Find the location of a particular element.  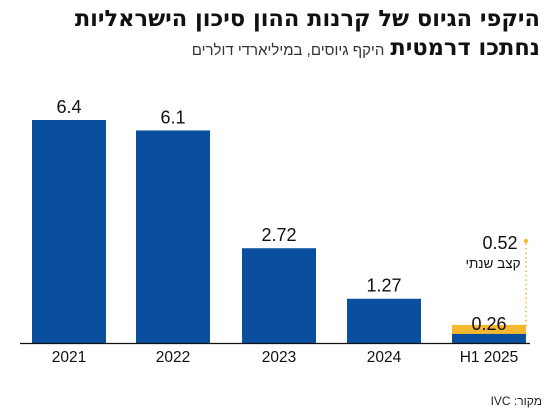

x-tick-label-2021: 2021 is located at coordinates (69, 357).